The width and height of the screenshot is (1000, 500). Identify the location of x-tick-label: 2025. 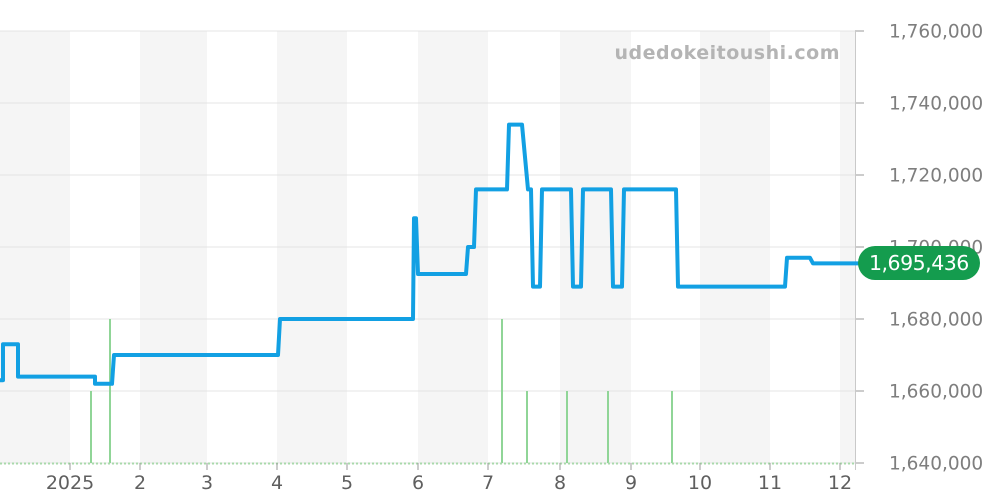
(70, 483).